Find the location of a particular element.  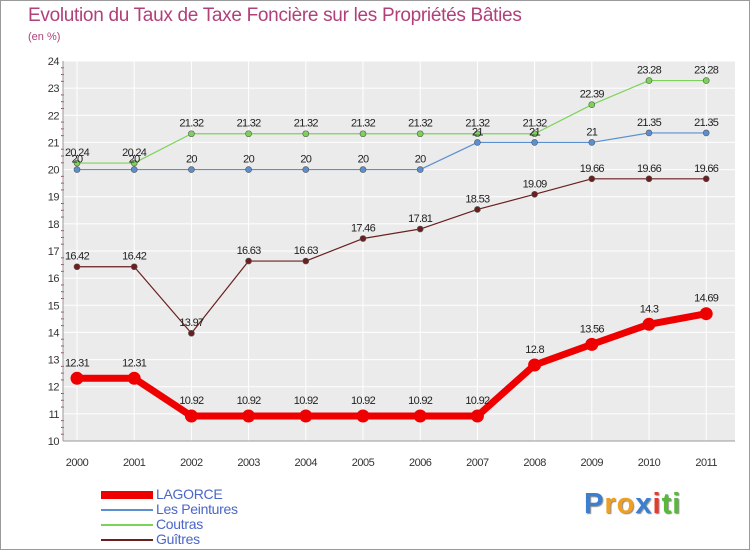

legend-item-guitres: Guîtres is located at coordinates (201, 539).